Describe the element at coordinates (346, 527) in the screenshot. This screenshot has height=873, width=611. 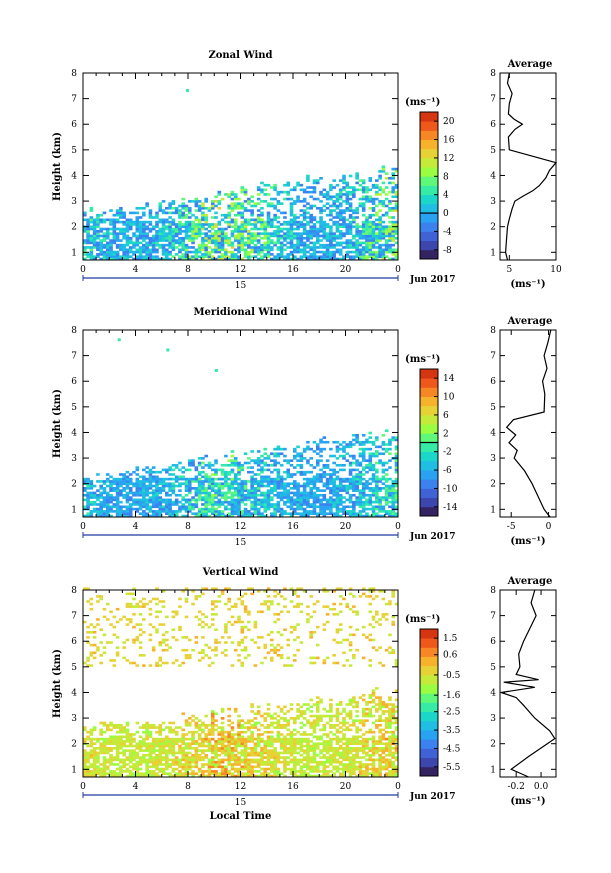
I see `x-tick-label: 20` at that location.